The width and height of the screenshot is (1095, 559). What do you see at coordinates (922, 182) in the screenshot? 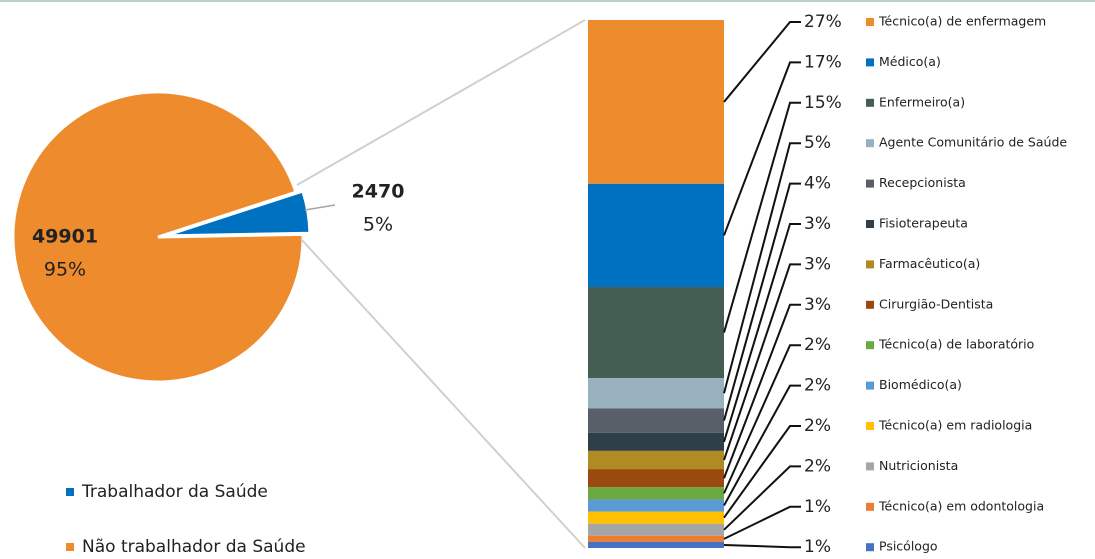
I see `legend-label: Recepcionista` at bounding box center [922, 182].